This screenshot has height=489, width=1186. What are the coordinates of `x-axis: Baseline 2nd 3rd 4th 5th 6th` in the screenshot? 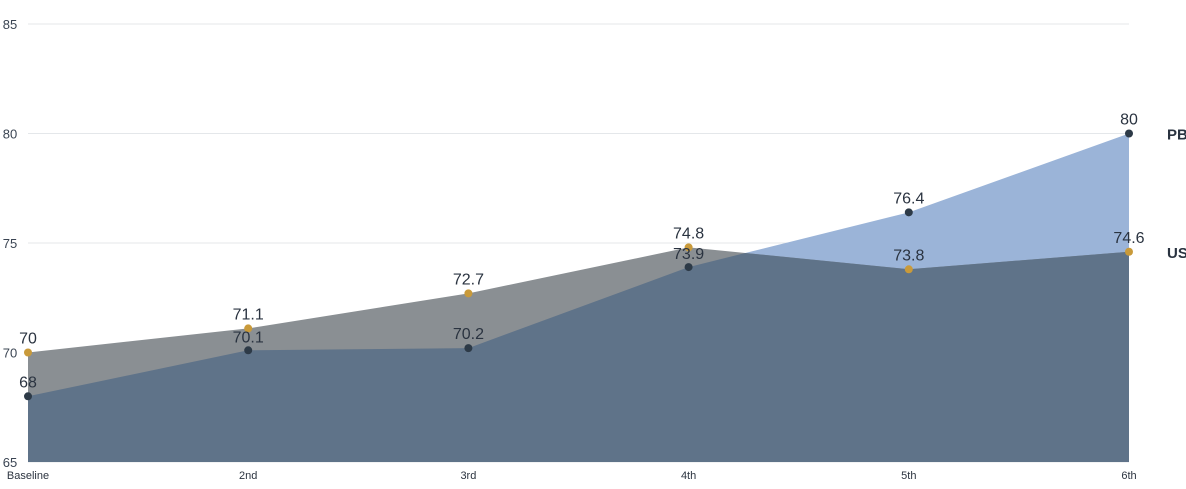 It's located at (572, 476).